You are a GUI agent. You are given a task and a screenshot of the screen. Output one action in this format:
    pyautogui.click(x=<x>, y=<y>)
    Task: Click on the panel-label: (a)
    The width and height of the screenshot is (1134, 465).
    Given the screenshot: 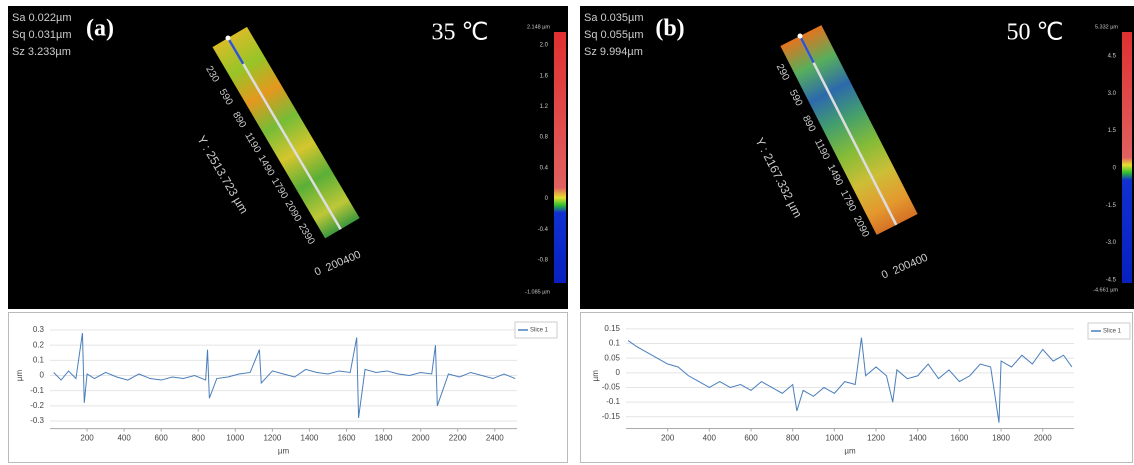 What is the action you would take?
    pyautogui.click(x=100, y=29)
    